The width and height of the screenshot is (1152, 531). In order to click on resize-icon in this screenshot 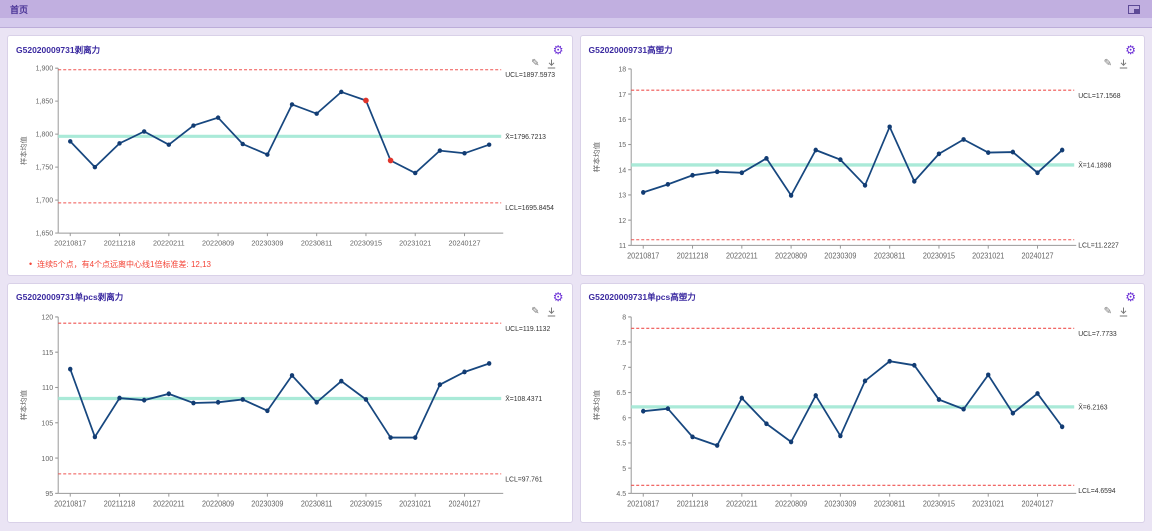, I will do `click(1134, 9)`.